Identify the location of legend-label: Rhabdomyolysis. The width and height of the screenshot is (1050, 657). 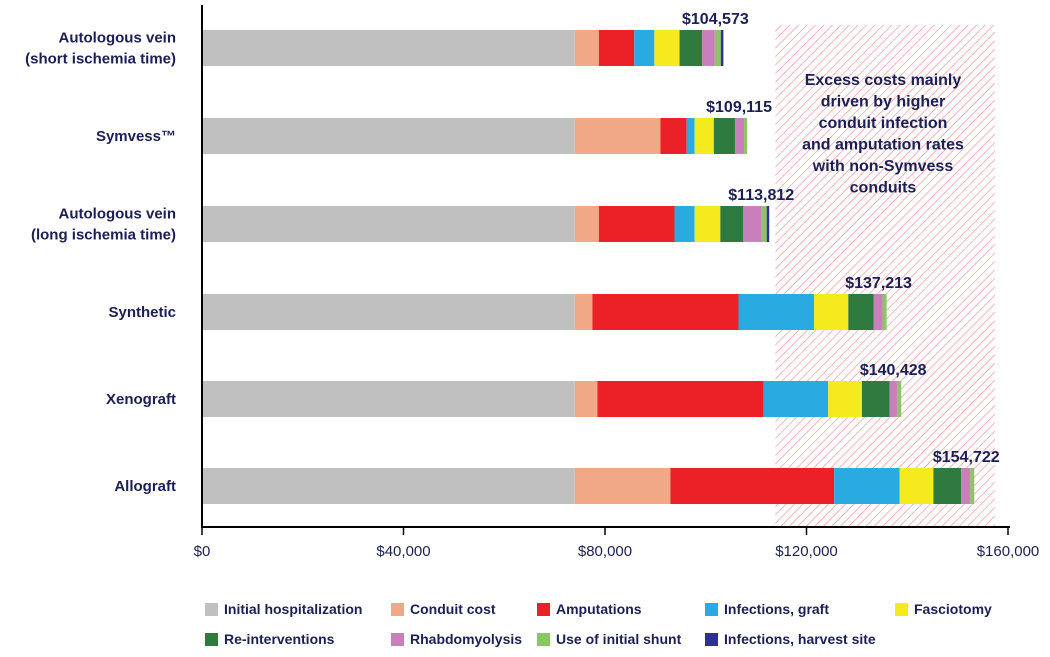
(466, 639).